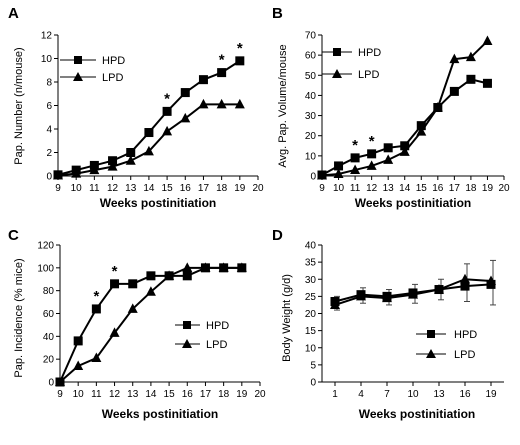 The height and width of the screenshot is (445, 520). Describe the element at coordinates (92, 69) in the screenshot. I see `panel-a-legend: HPD LPD` at that location.